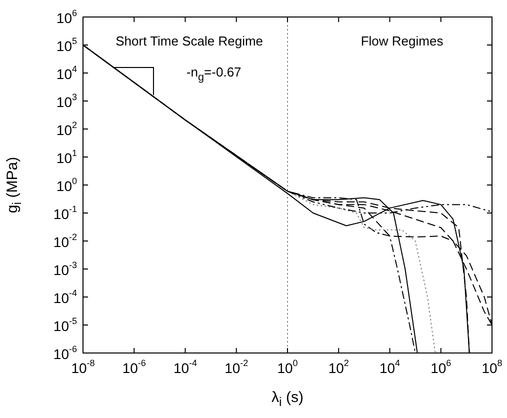 Image resolution: width=507 pixels, height=418 pixels. Describe the element at coordinates (288, 399) in the screenshot. I see `x-axis-title: λ$_{i}$ (s)` at that location.